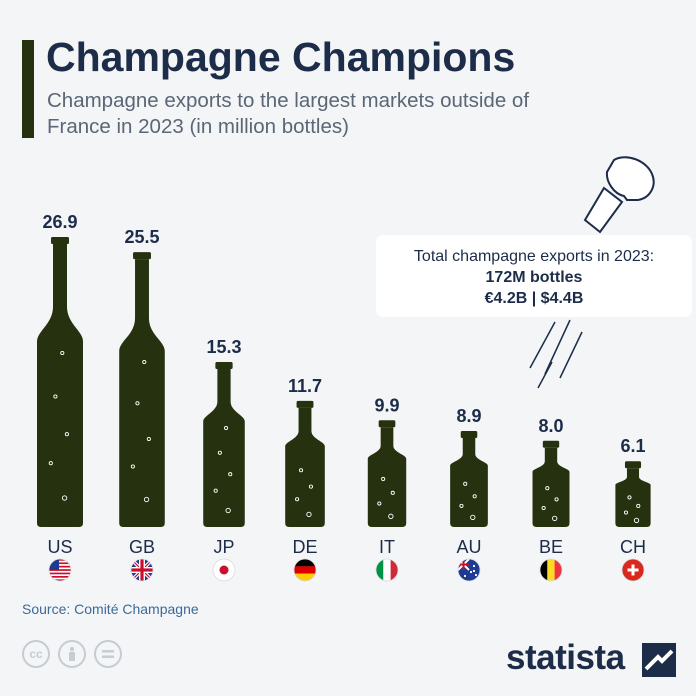 The image size is (696, 696). What do you see at coordinates (387, 547) in the screenshot?
I see `category-label: IT` at bounding box center [387, 547].